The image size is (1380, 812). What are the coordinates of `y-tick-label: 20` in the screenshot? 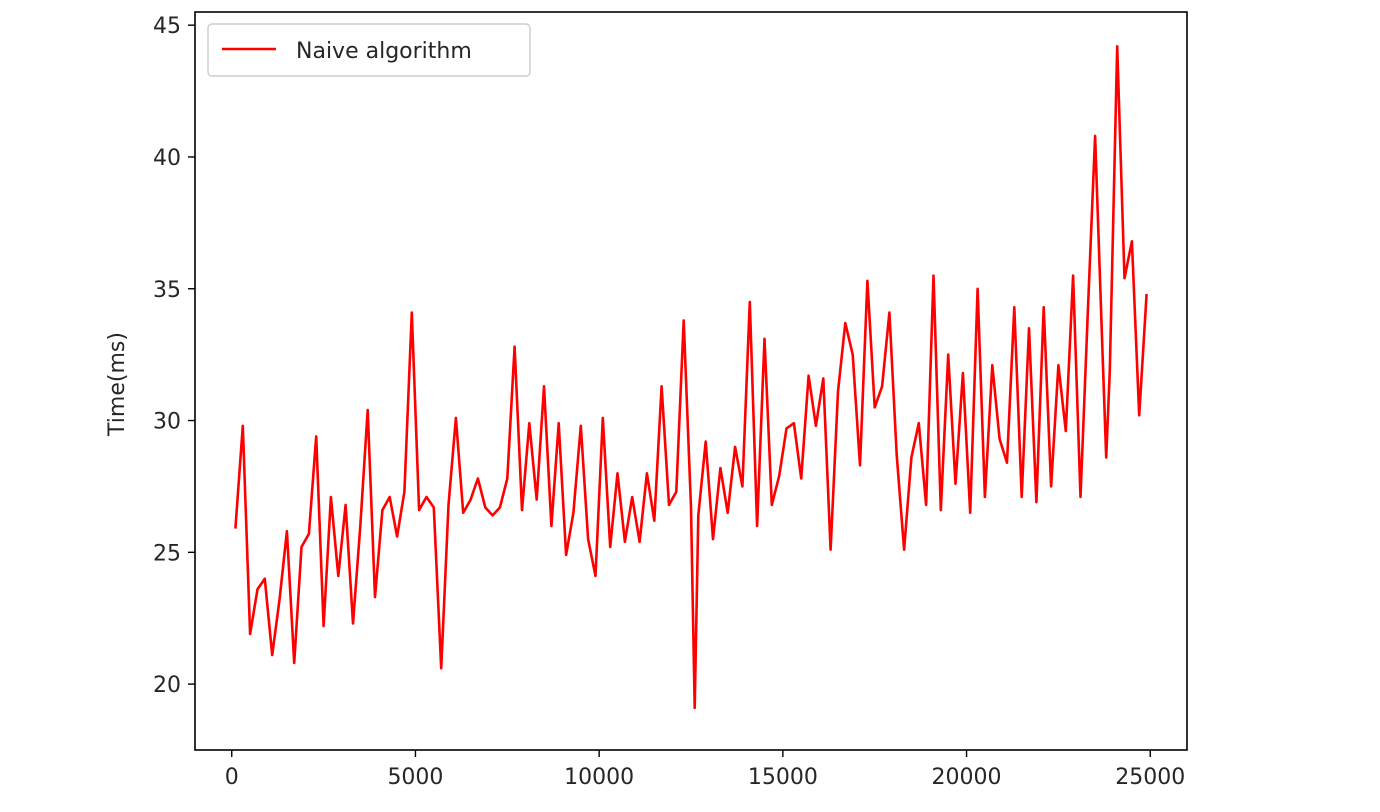 It's located at (167, 685).